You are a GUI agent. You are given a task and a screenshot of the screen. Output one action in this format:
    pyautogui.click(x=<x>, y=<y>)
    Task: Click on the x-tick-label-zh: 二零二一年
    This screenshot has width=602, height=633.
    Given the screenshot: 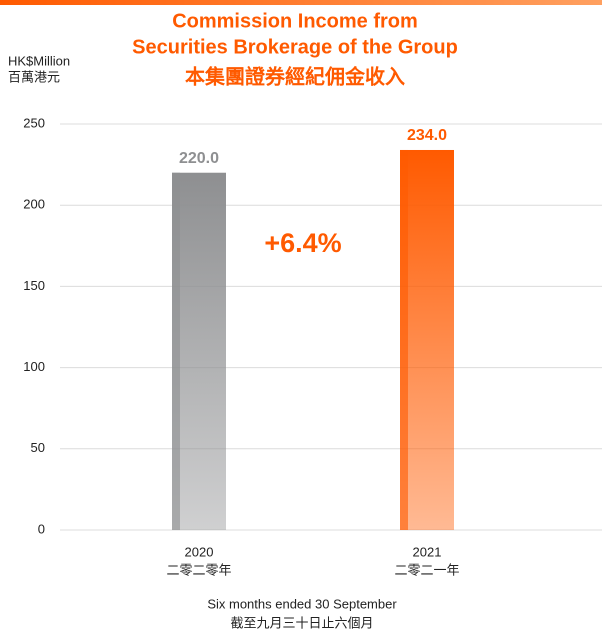 What is the action you would take?
    pyautogui.click(x=426, y=569)
    